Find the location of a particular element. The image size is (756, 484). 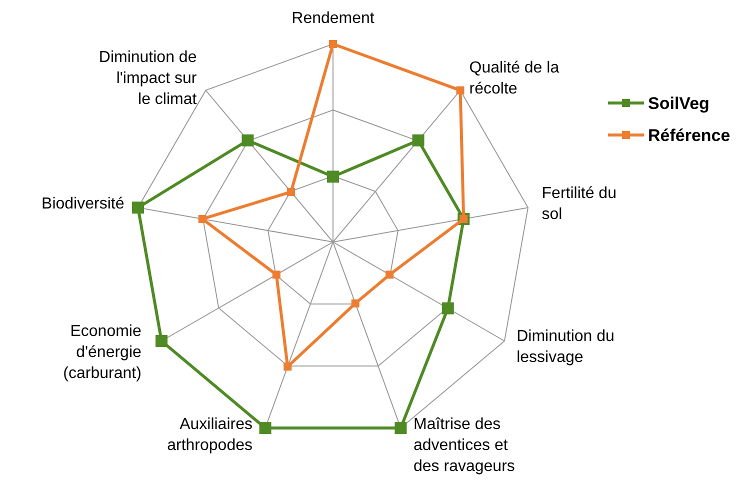

spoke-label: Economie d'énergie (carburant) is located at coordinates (102, 352).